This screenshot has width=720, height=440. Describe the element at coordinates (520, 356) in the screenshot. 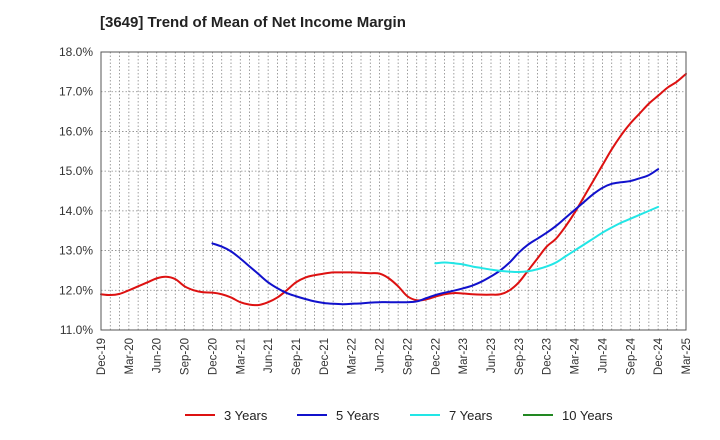

I see `x-tick-label: Sep-23` at that location.